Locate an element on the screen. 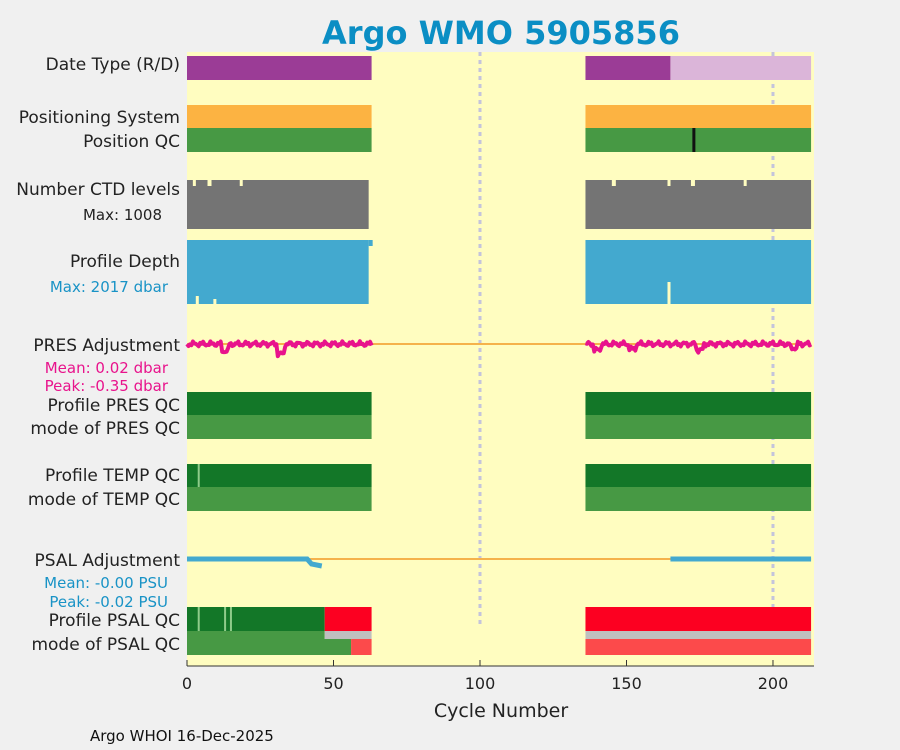  label-ctd-max: Max: 1008 is located at coordinates (122, 215).